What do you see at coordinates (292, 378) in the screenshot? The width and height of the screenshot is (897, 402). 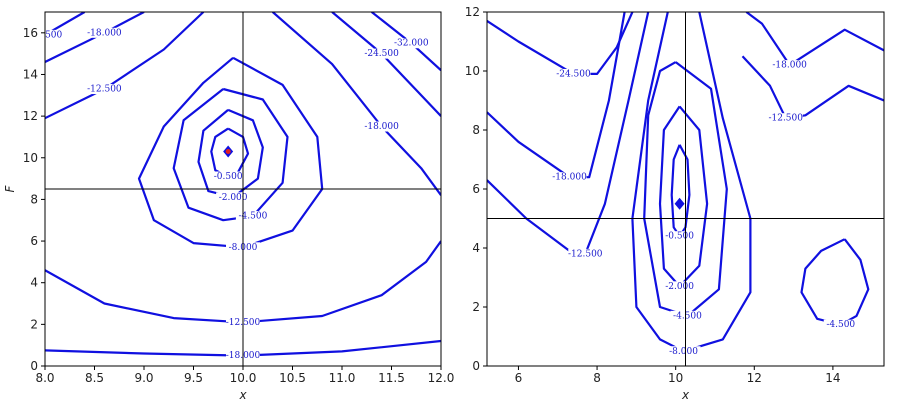 I see `x-tick-label: 10.5` at bounding box center [292, 378].